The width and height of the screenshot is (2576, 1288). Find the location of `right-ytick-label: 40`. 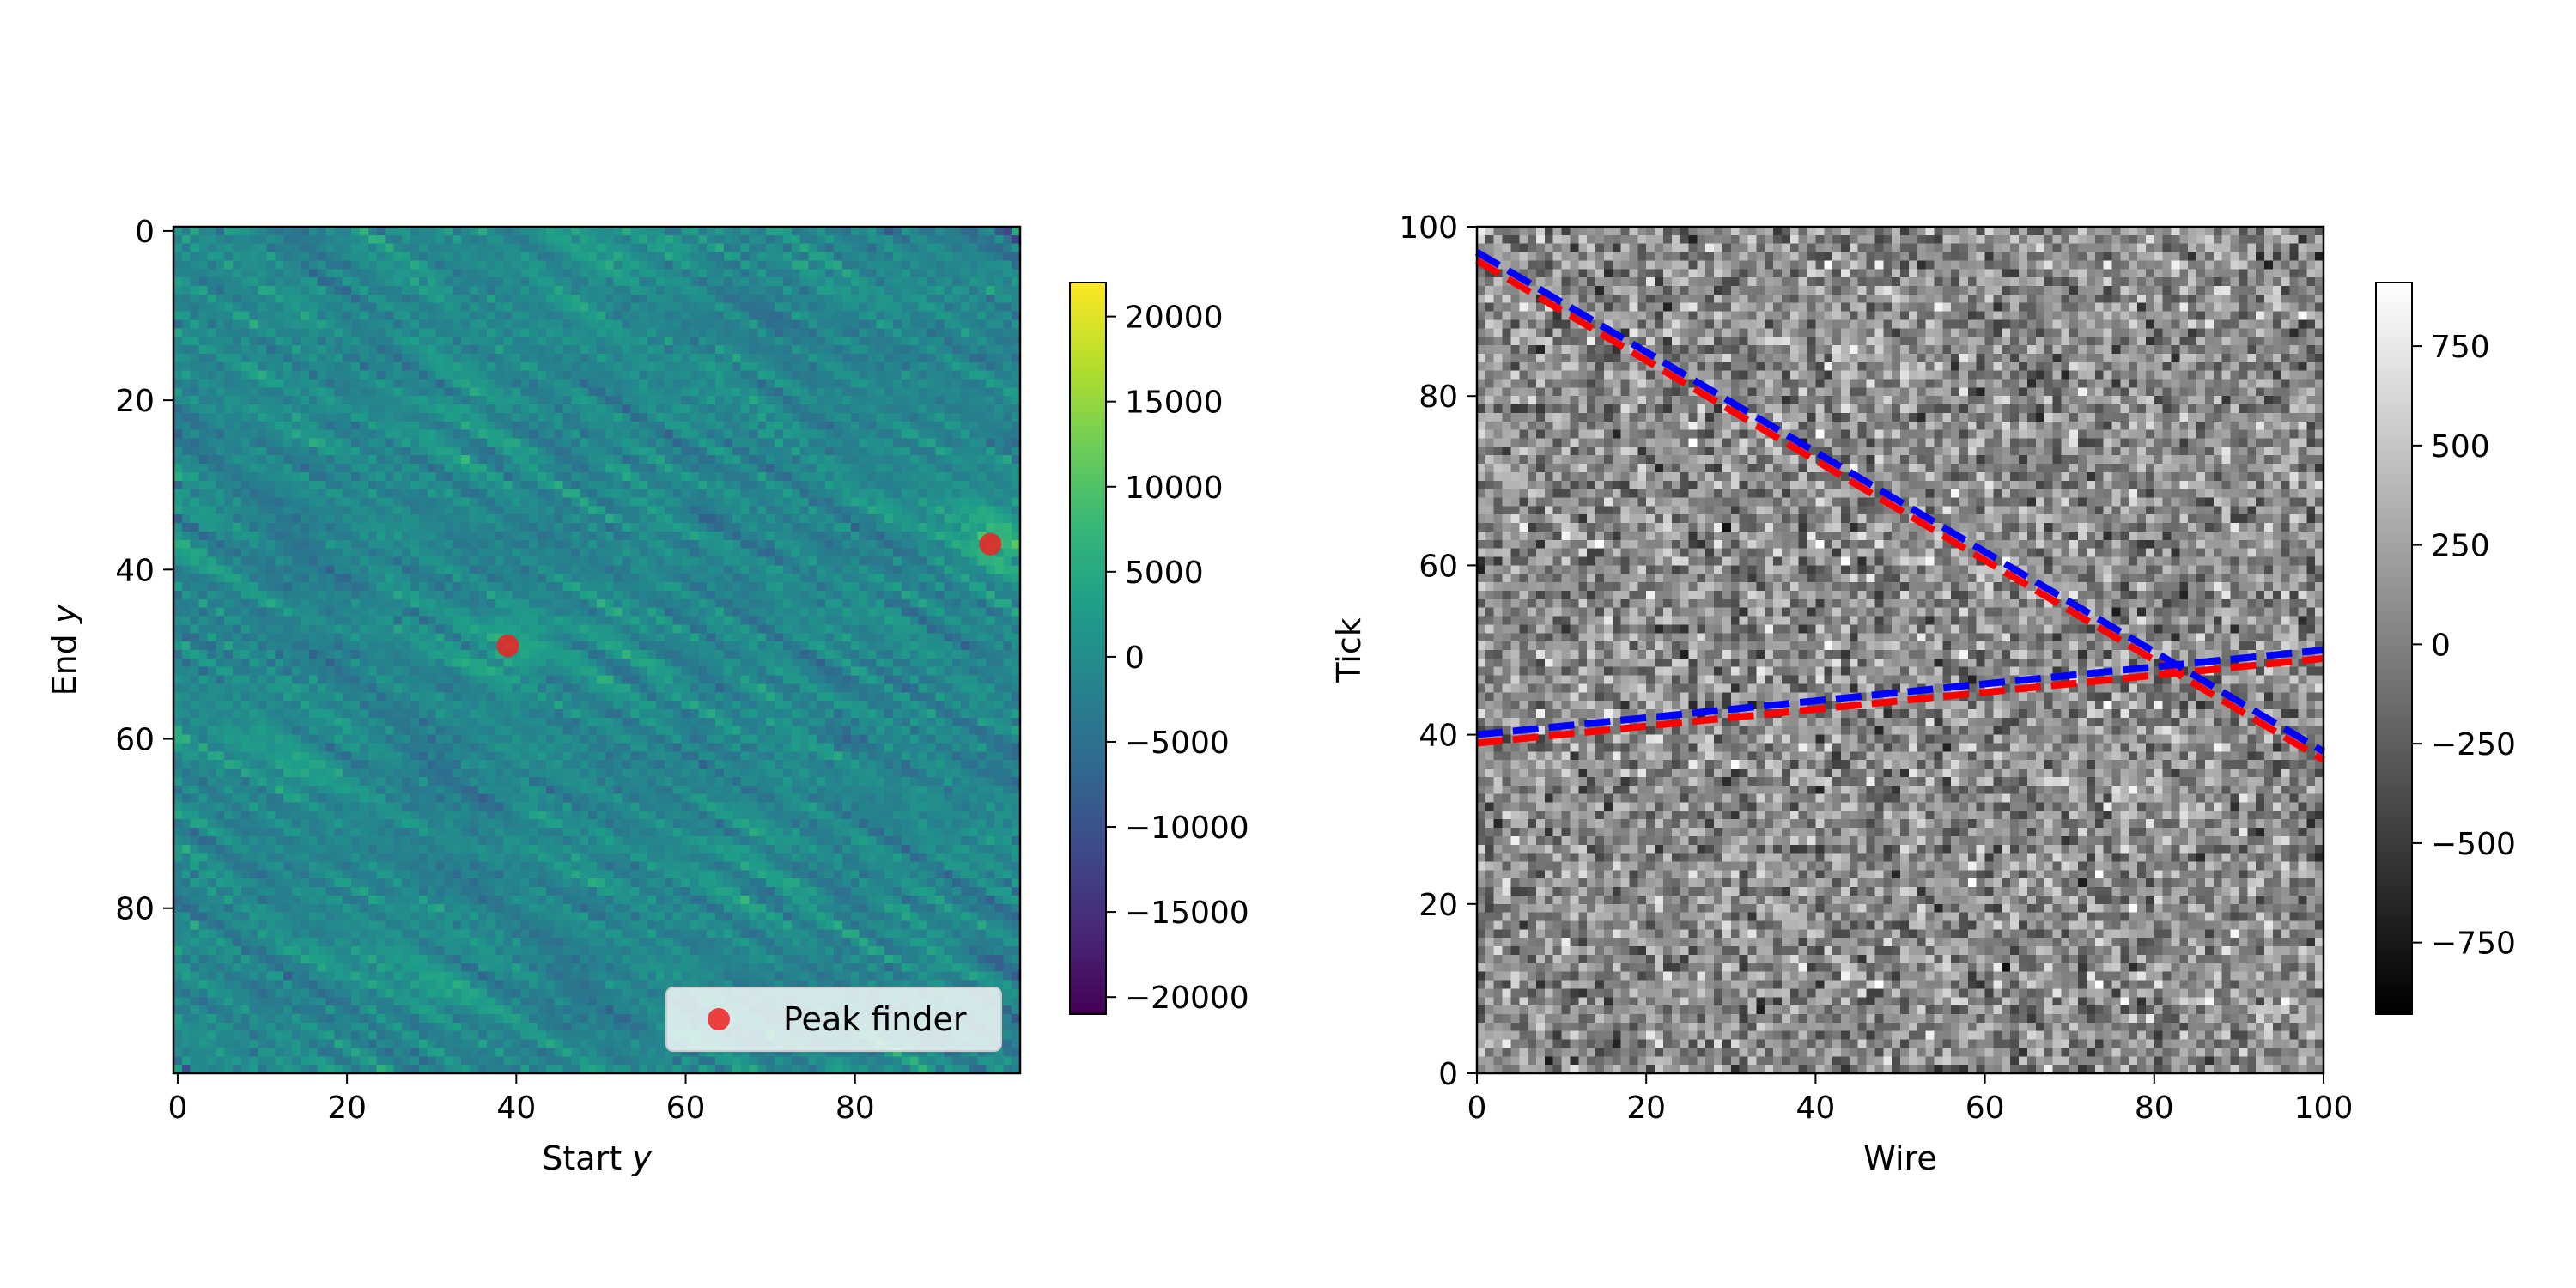

right-ytick-label: 40 is located at coordinates (1438, 737).